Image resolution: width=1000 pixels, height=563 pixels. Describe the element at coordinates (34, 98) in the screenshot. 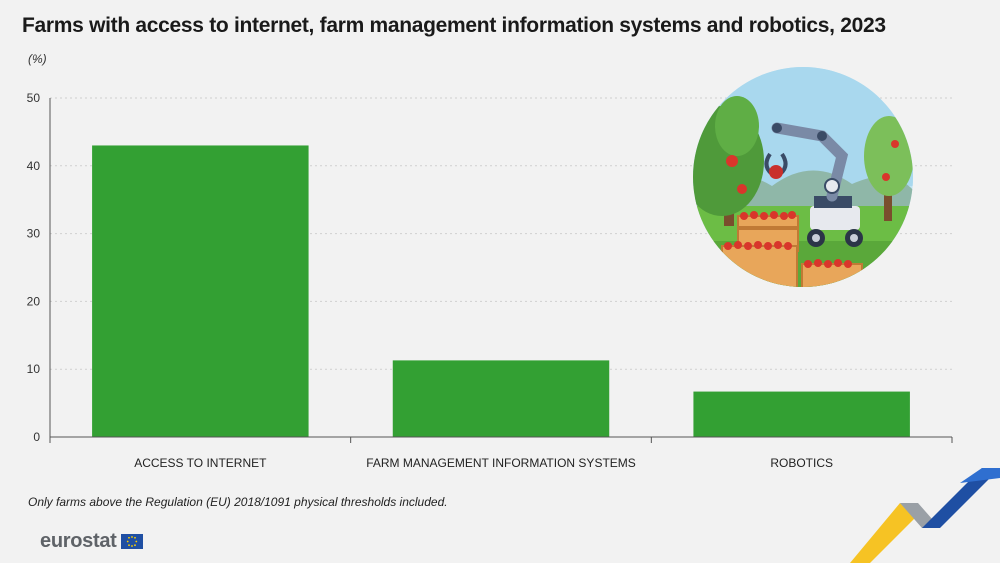

I see `y-tick-label: 50` at that location.